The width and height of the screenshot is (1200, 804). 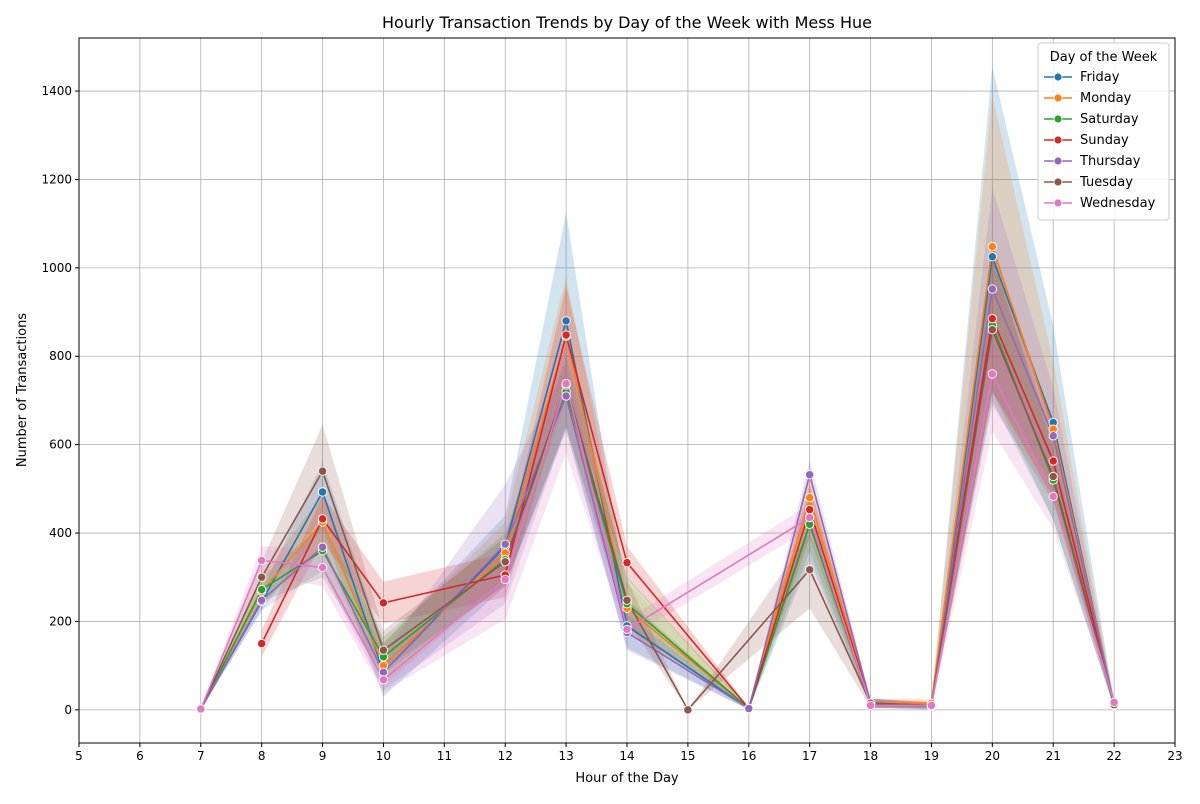 What do you see at coordinates (60, 621) in the screenshot?
I see `y-tick-label: 200` at bounding box center [60, 621].